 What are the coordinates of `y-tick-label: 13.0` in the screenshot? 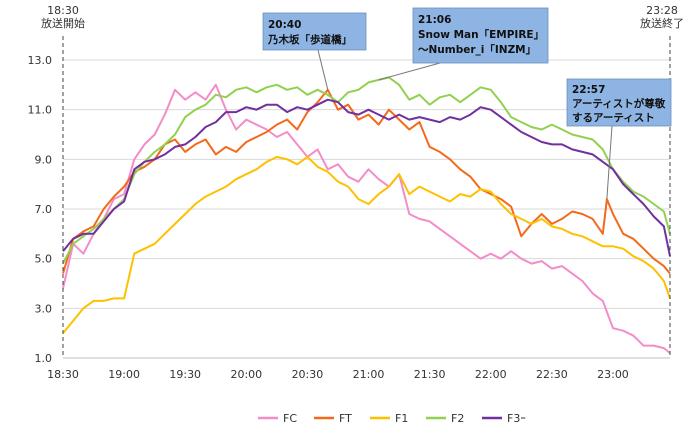 It's located at (40, 60).